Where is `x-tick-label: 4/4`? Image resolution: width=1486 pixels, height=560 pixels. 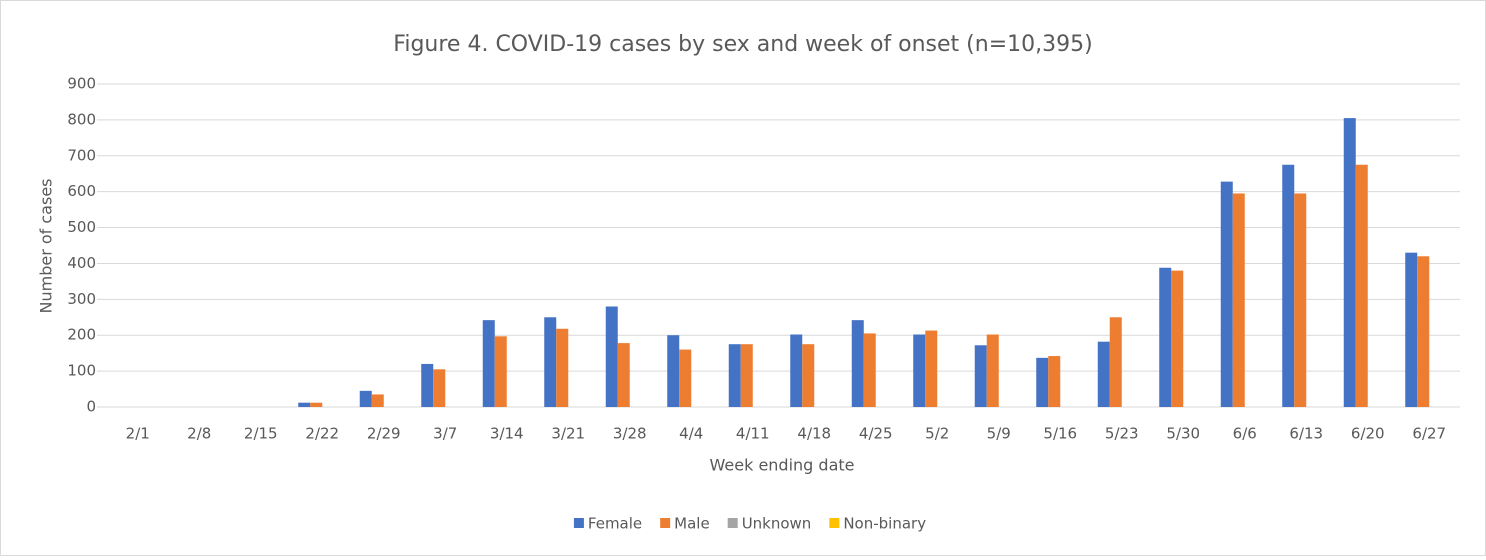 x-tick-label: 4/4 is located at coordinates (691, 434).